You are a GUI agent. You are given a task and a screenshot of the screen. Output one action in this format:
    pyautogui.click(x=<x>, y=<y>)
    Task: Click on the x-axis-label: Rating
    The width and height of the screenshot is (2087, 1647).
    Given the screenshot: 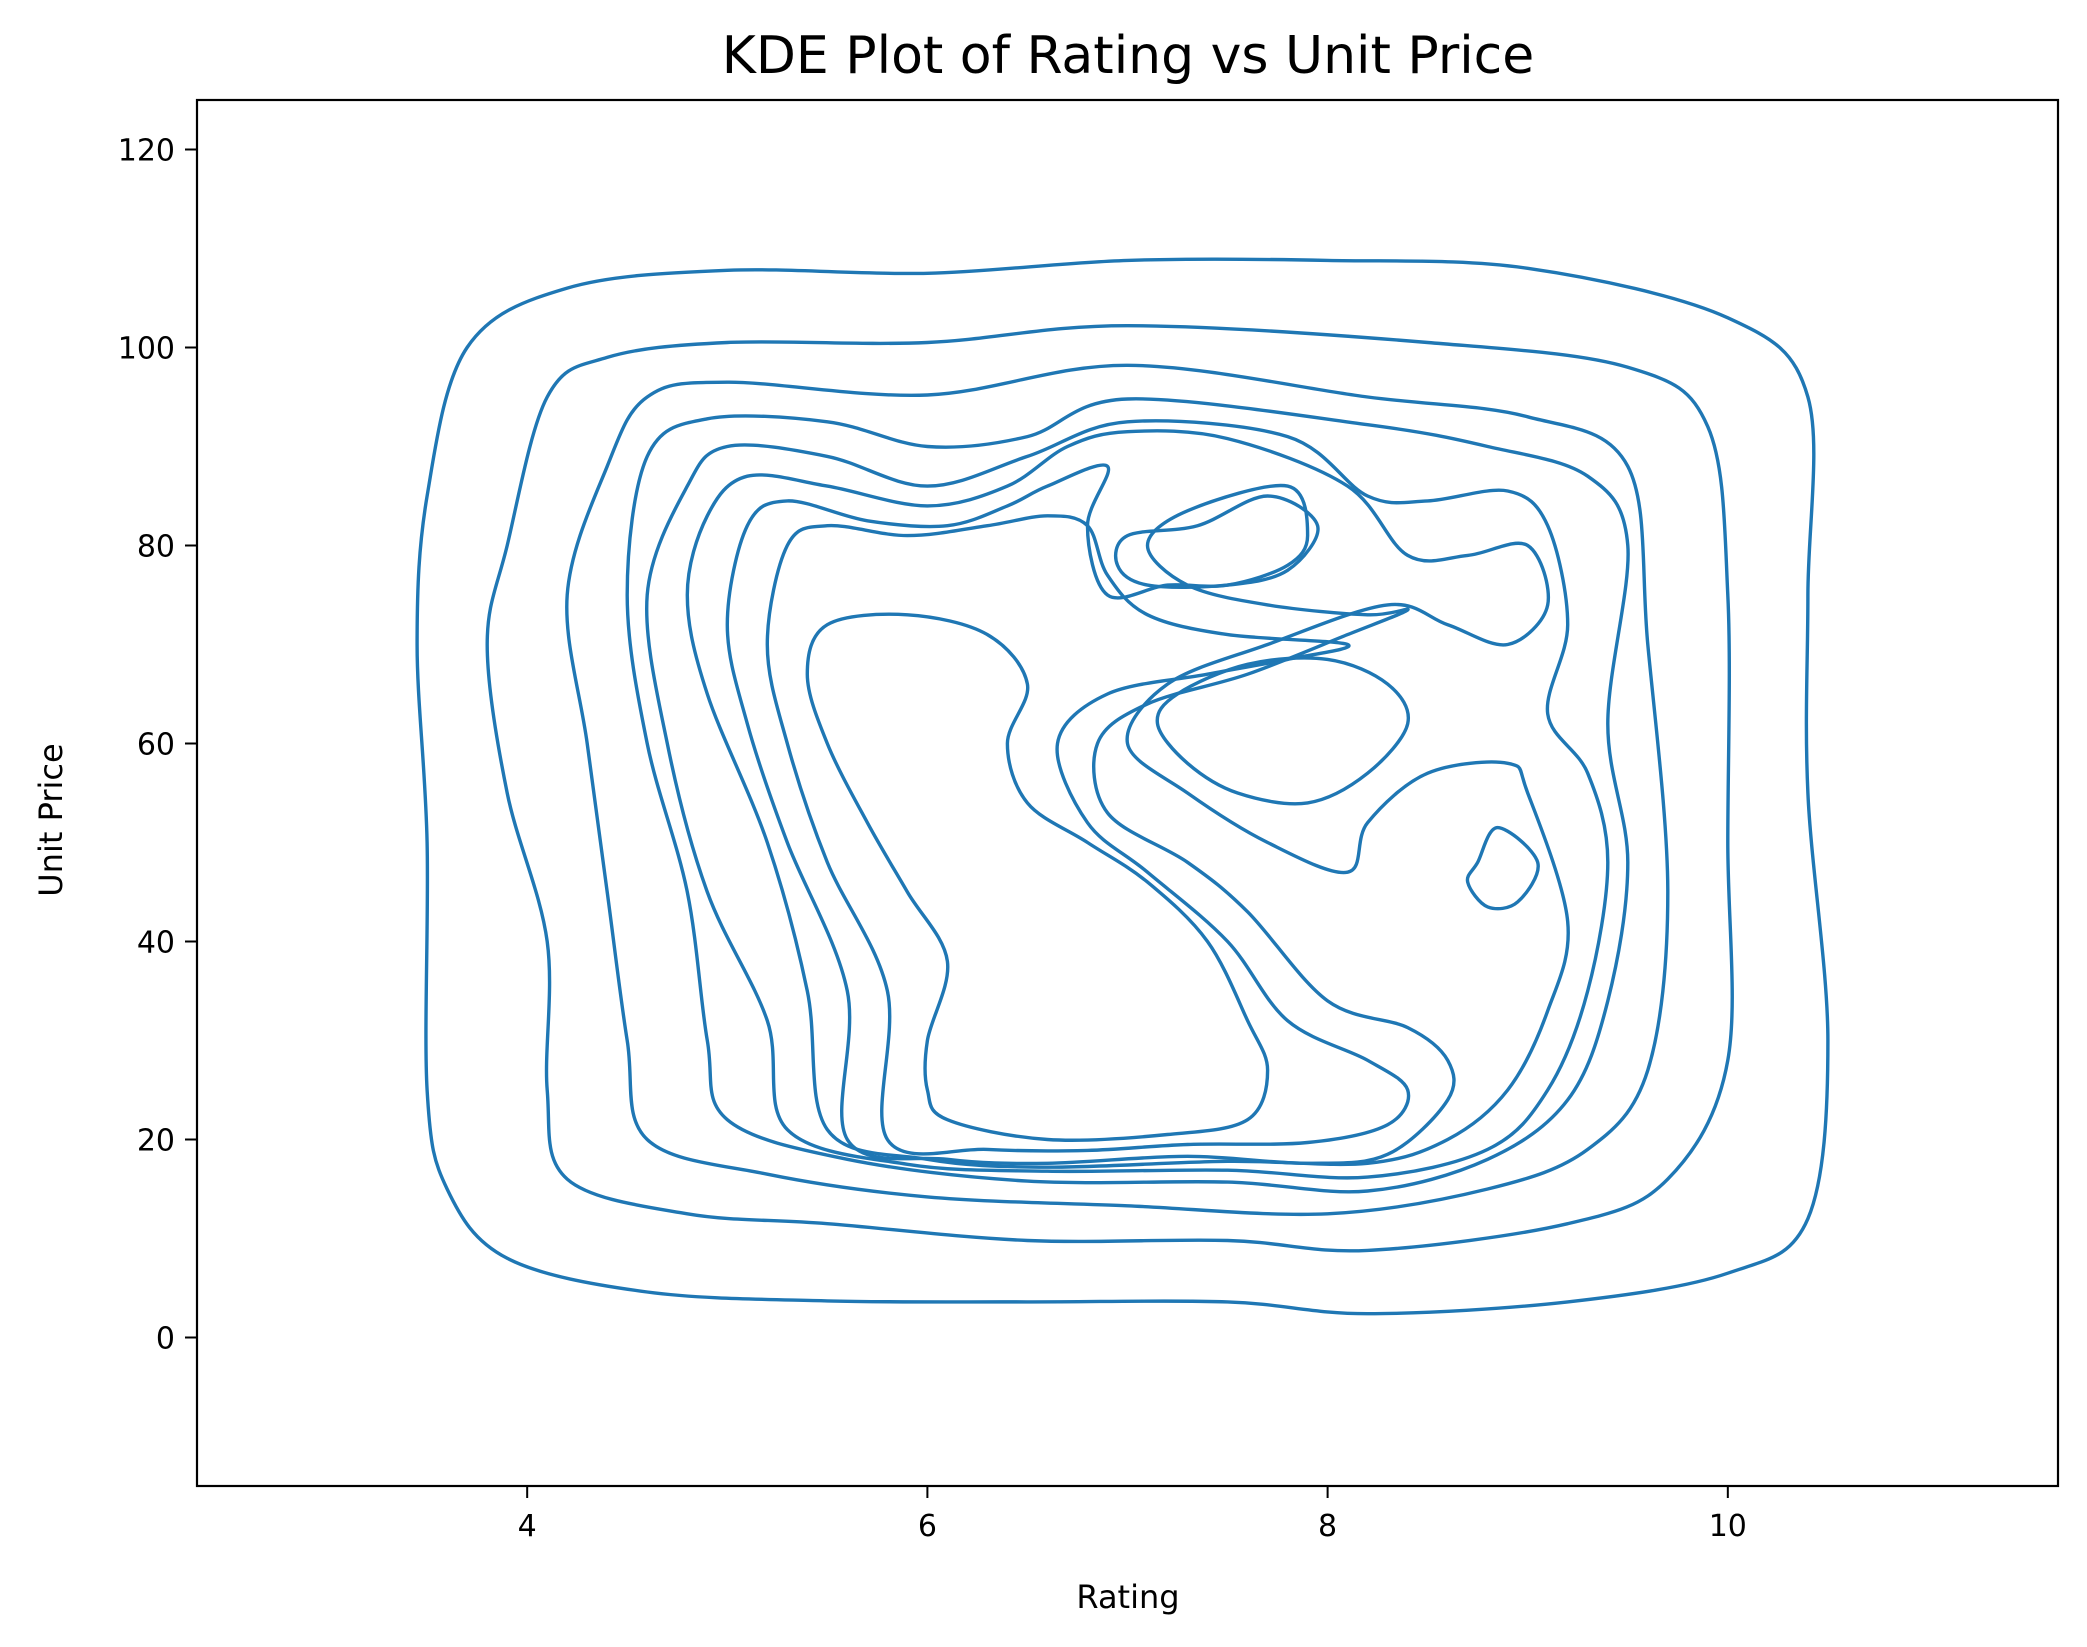 What is the action you would take?
    pyautogui.click(x=1127, y=1597)
    